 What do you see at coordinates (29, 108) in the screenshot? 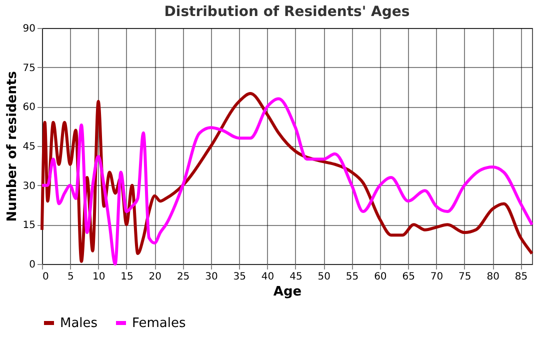
I see `y-tick-label: 60` at bounding box center [29, 108].